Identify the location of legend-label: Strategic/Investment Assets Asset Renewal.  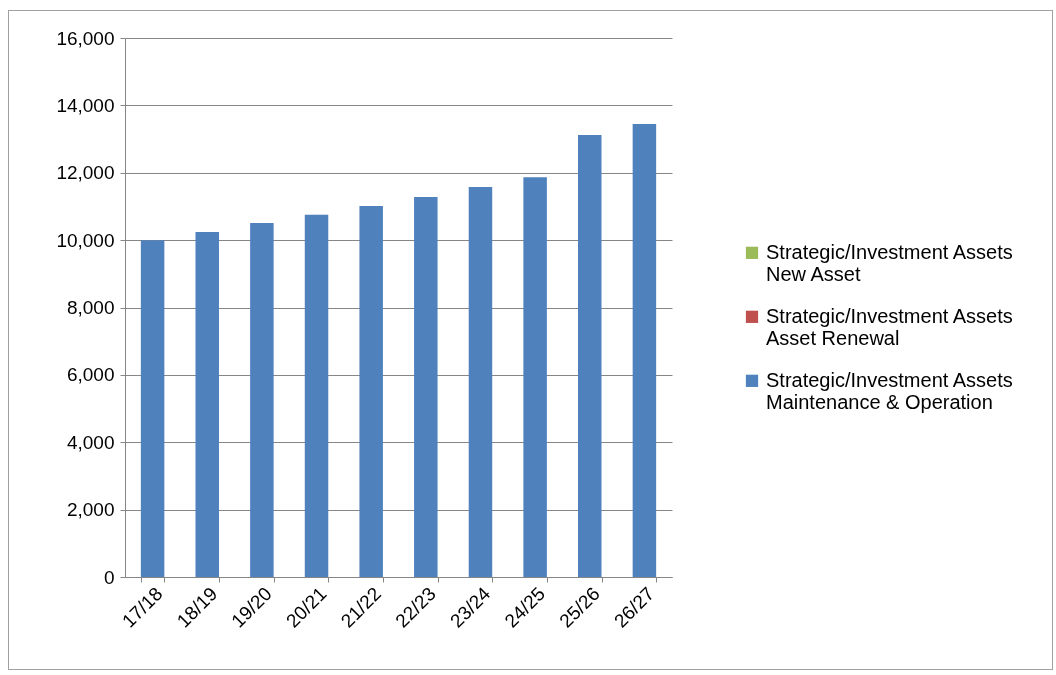
(889, 326).